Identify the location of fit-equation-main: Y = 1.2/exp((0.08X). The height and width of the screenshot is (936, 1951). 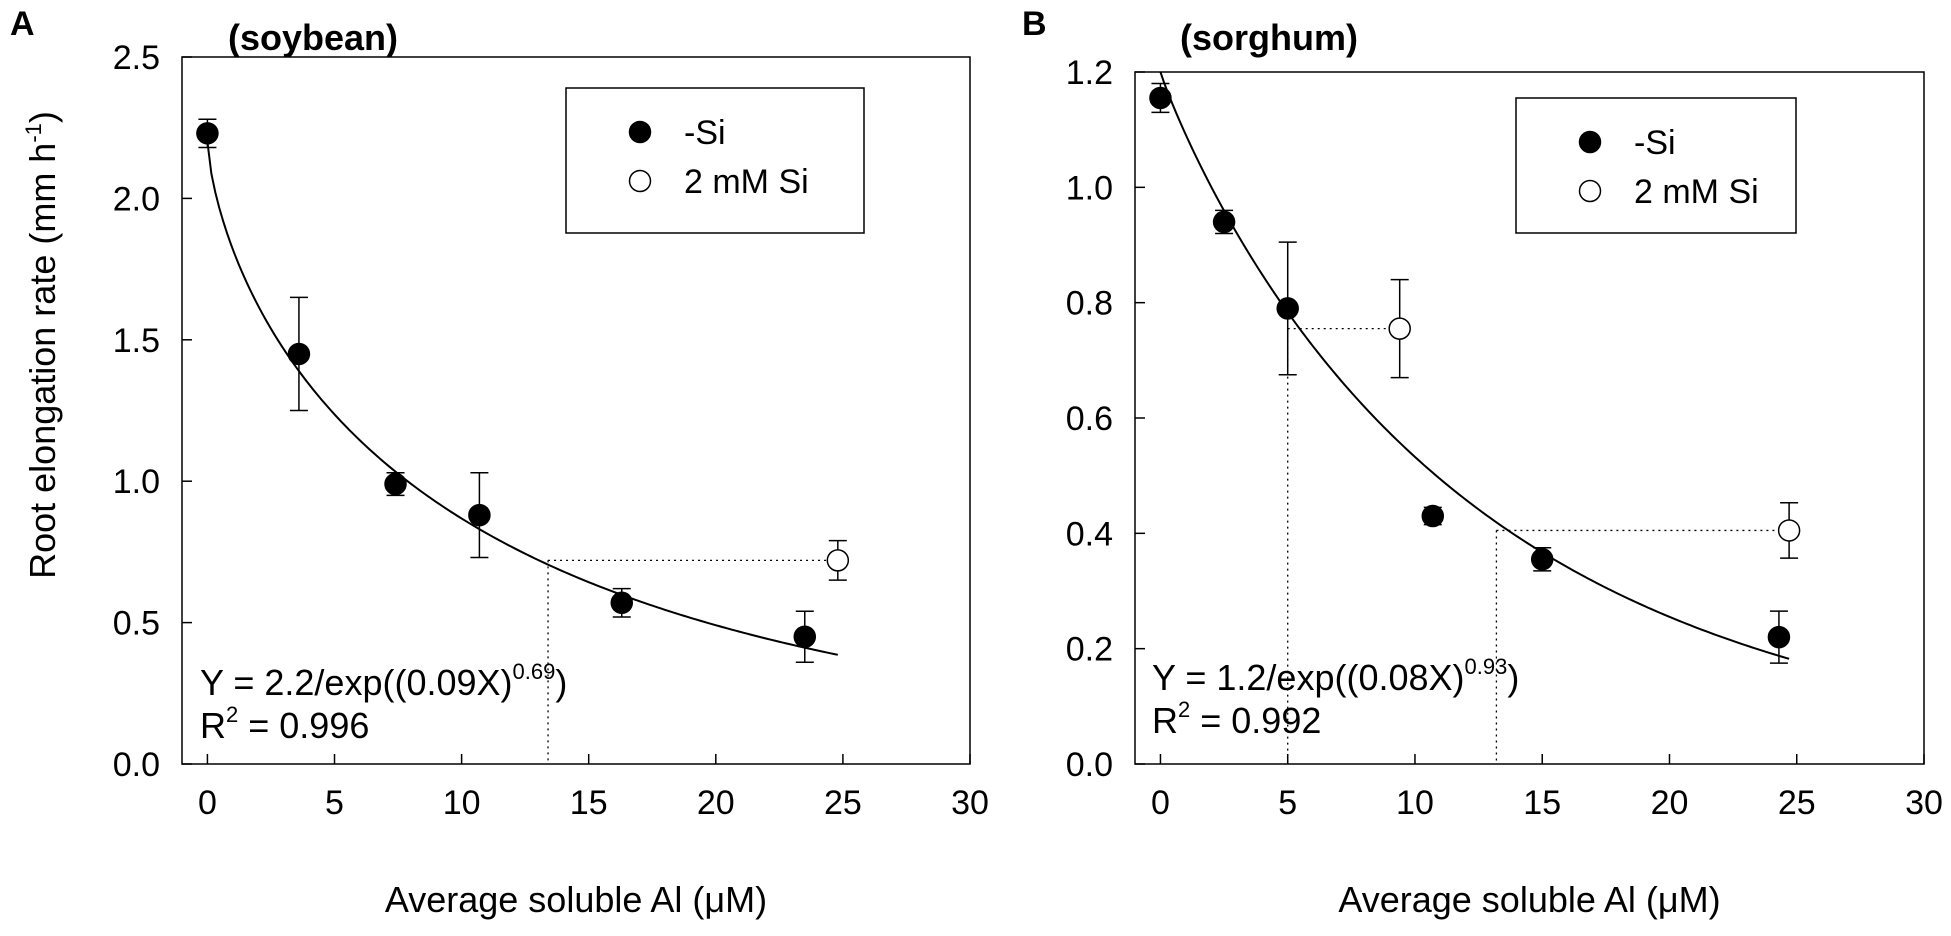
(1308, 677).